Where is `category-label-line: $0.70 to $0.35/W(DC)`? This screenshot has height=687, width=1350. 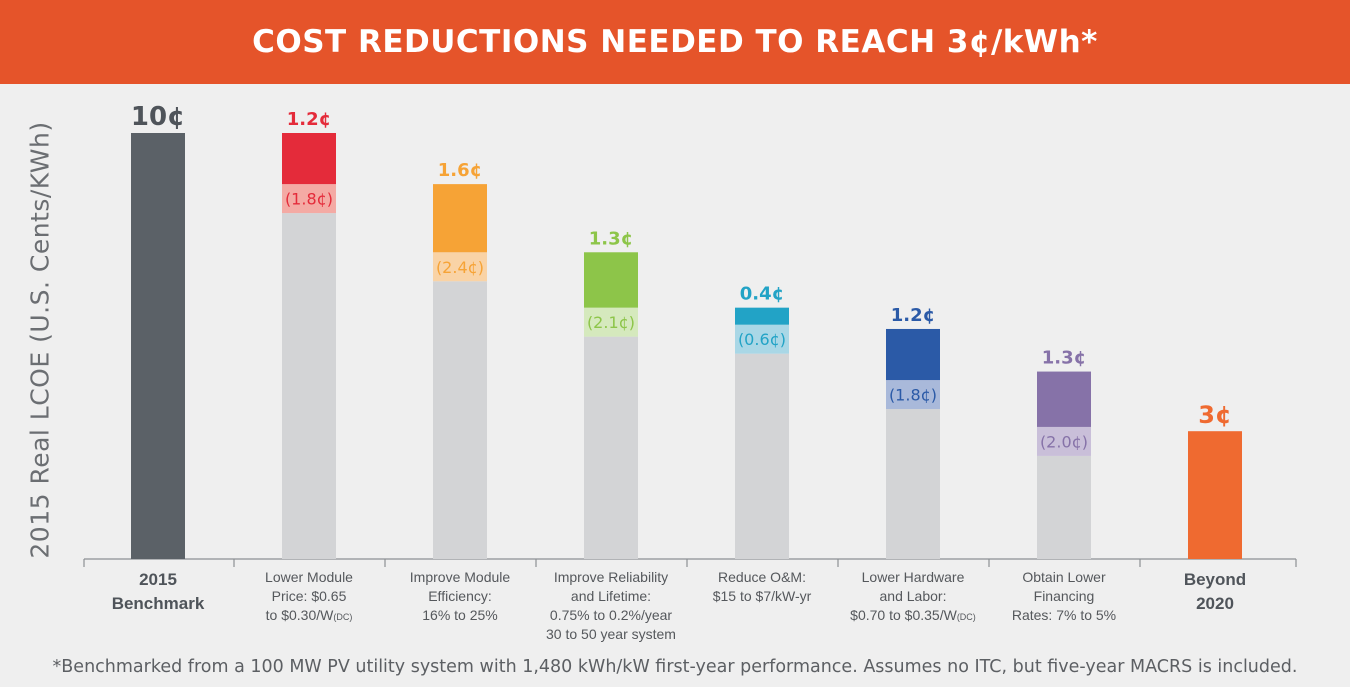
category-label-line: $0.70 to $0.35/W(DC) is located at coordinates (913, 615).